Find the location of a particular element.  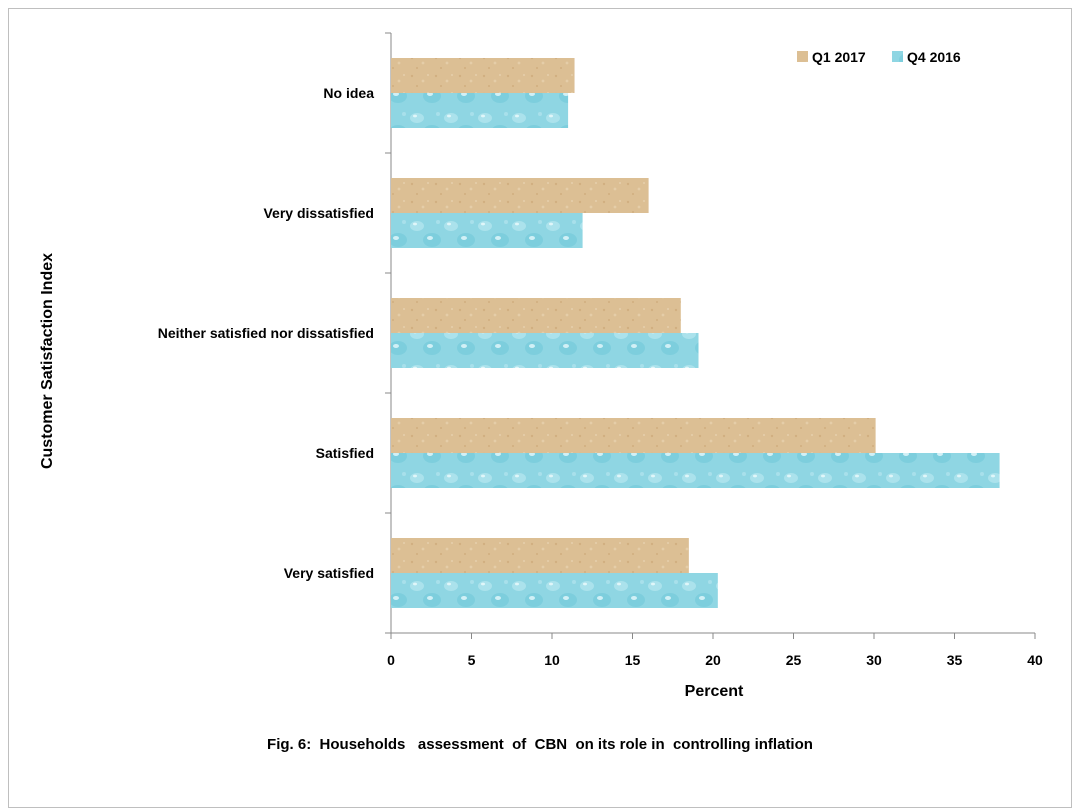

category-label: No idea is located at coordinates (348, 93).